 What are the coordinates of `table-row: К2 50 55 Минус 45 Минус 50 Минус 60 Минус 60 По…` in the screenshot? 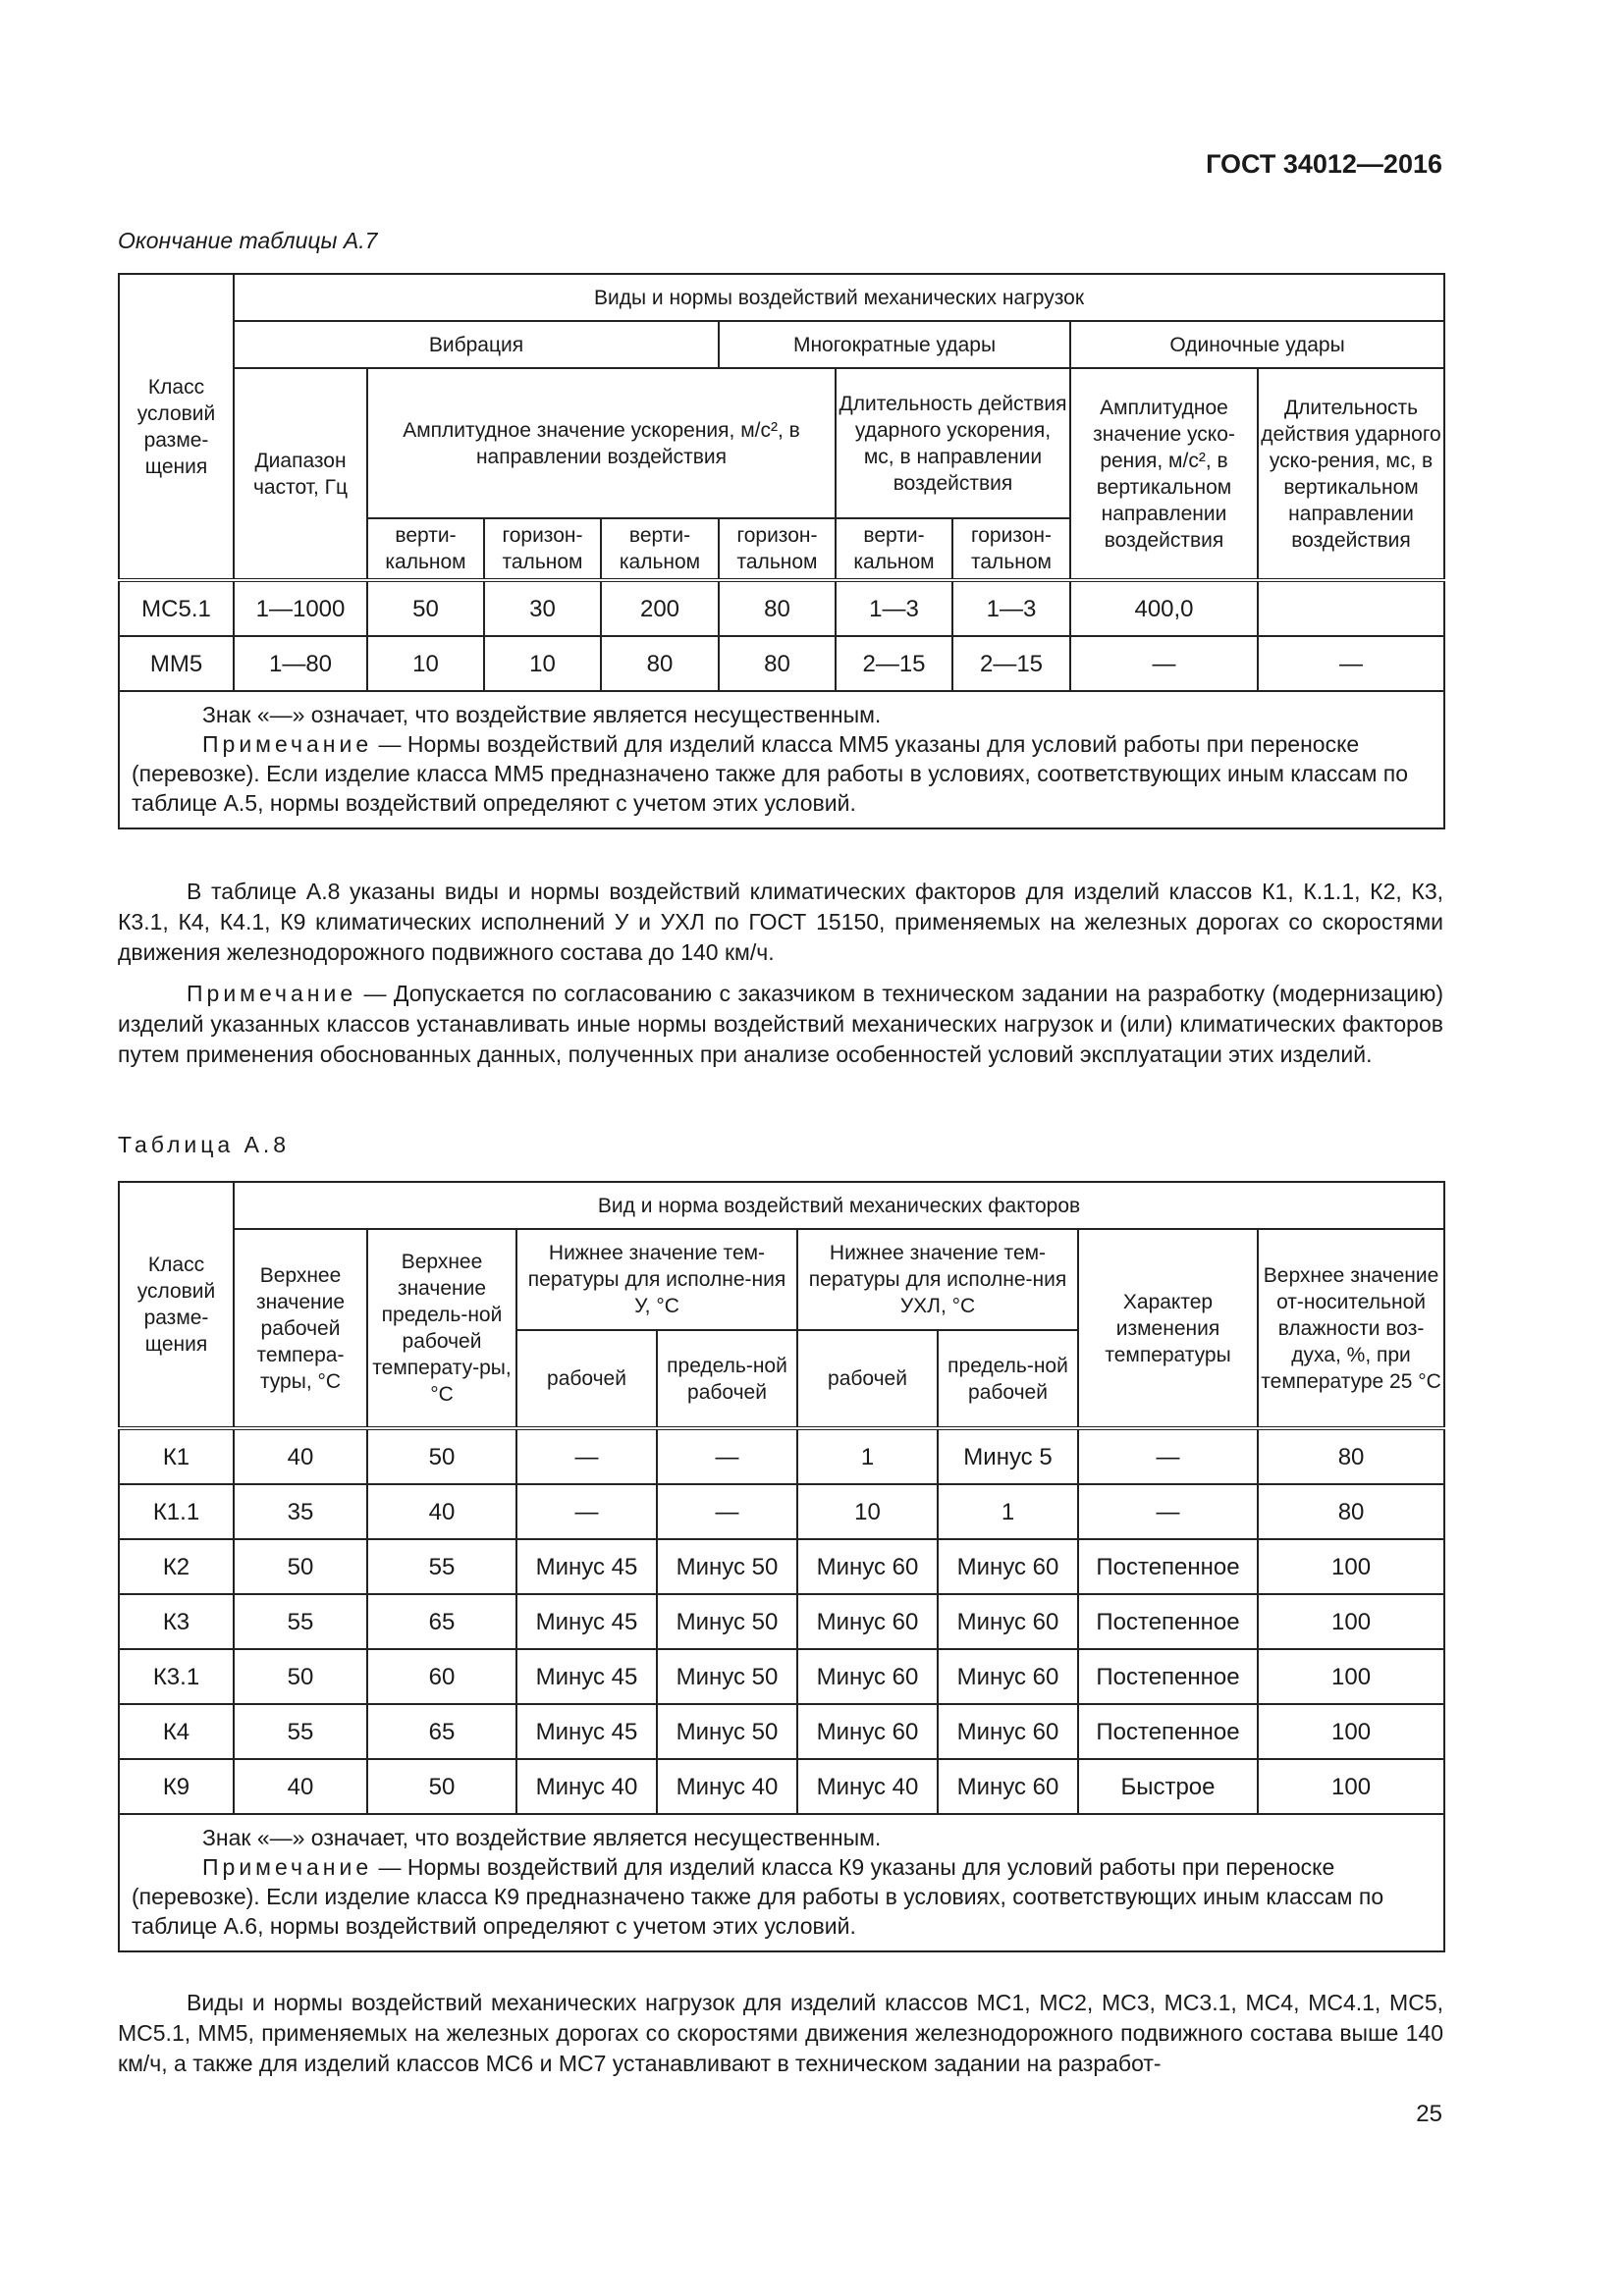 It's located at (782, 1567).